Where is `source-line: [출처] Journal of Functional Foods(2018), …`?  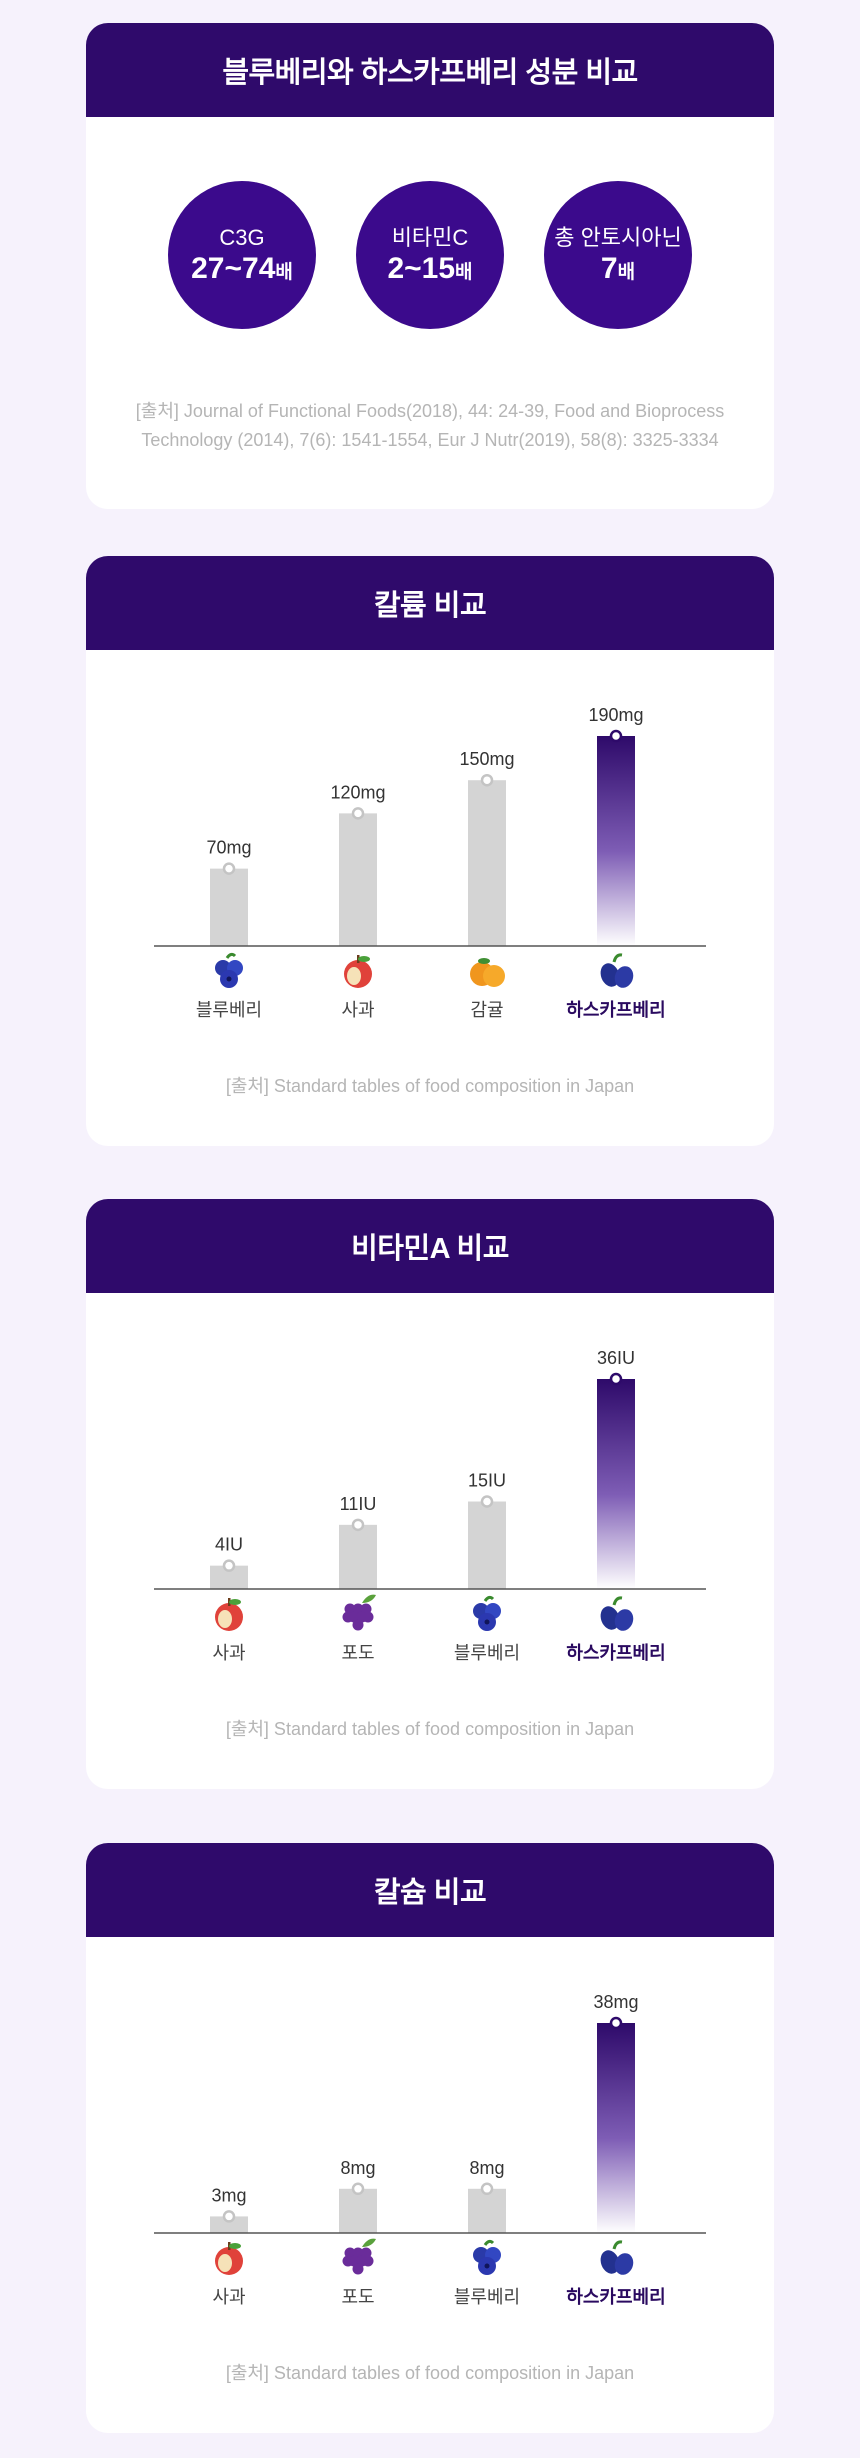 source-line: [출처] Journal of Functional Foods(2018), … is located at coordinates (430, 411).